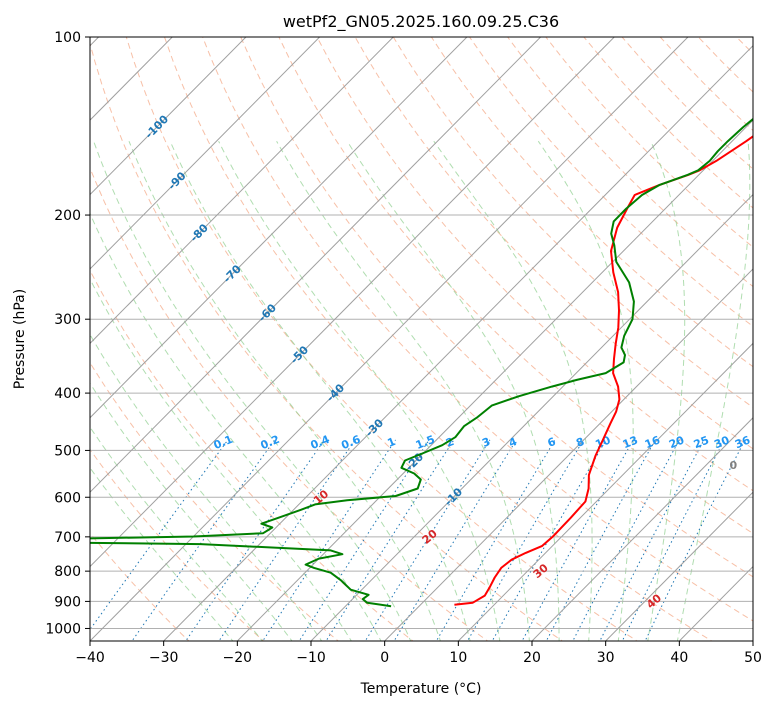 This screenshot has height=708, width=775. What do you see at coordinates (238, 658) in the screenshot?
I see `x-tick-label: −20` at bounding box center [238, 658].